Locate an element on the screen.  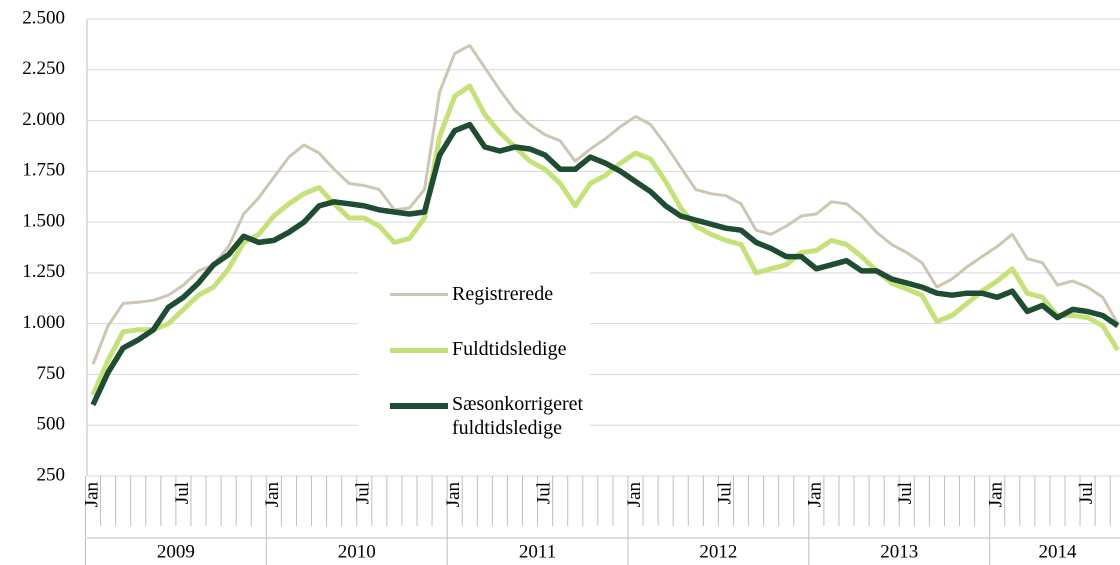
legend-label: Fuldtidsledige is located at coordinates (509, 349).